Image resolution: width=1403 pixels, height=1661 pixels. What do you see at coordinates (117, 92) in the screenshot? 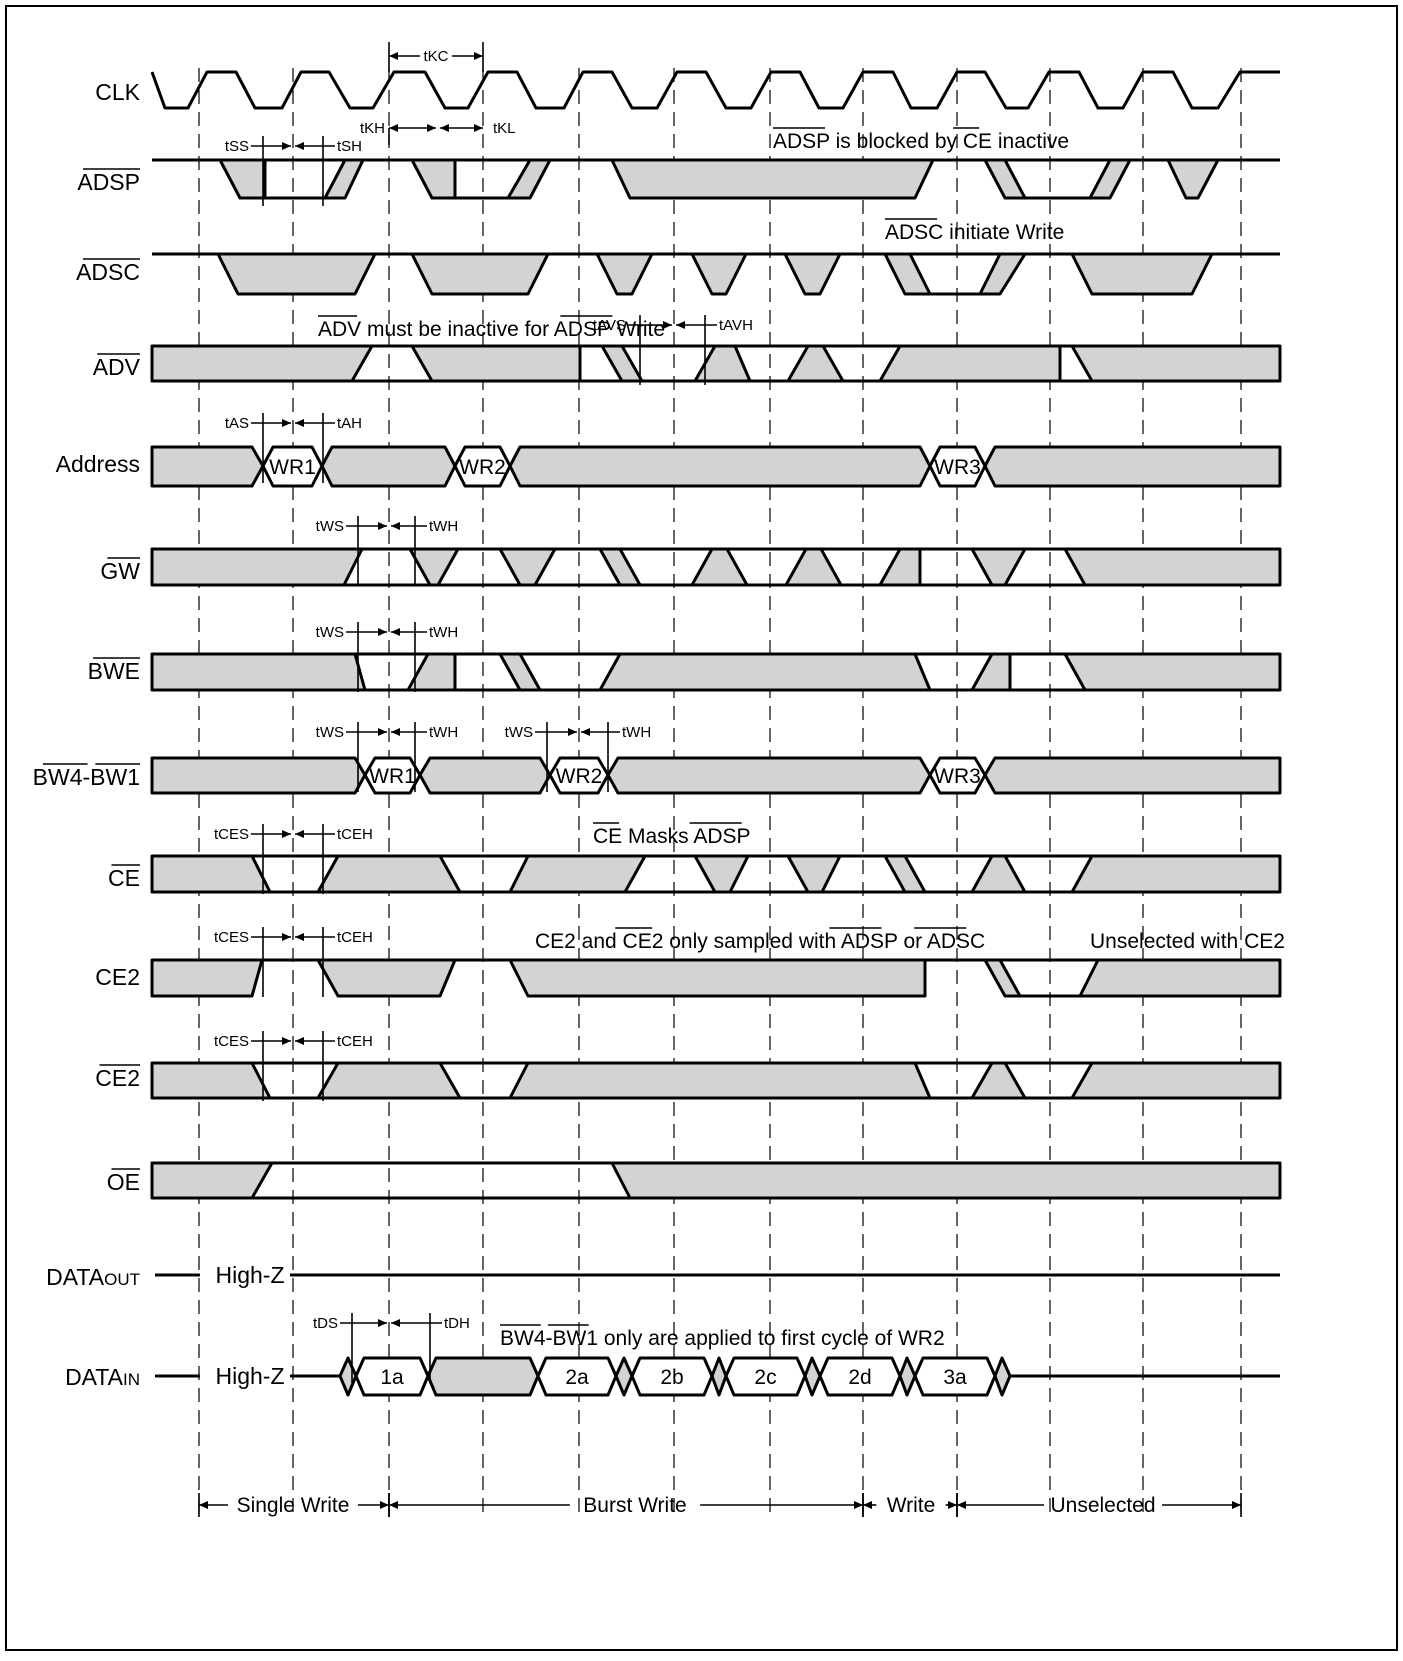
I see `signal-label-clk: CLK` at bounding box center [117, 92].